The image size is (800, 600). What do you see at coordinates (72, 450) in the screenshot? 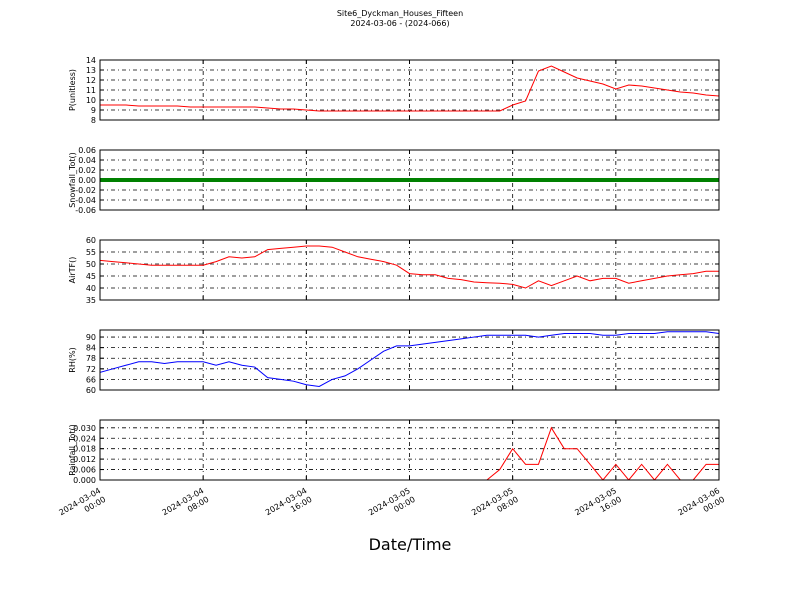
I see `y-axis-label: Rainfall_Tot()` at bounding box center [72, 450].